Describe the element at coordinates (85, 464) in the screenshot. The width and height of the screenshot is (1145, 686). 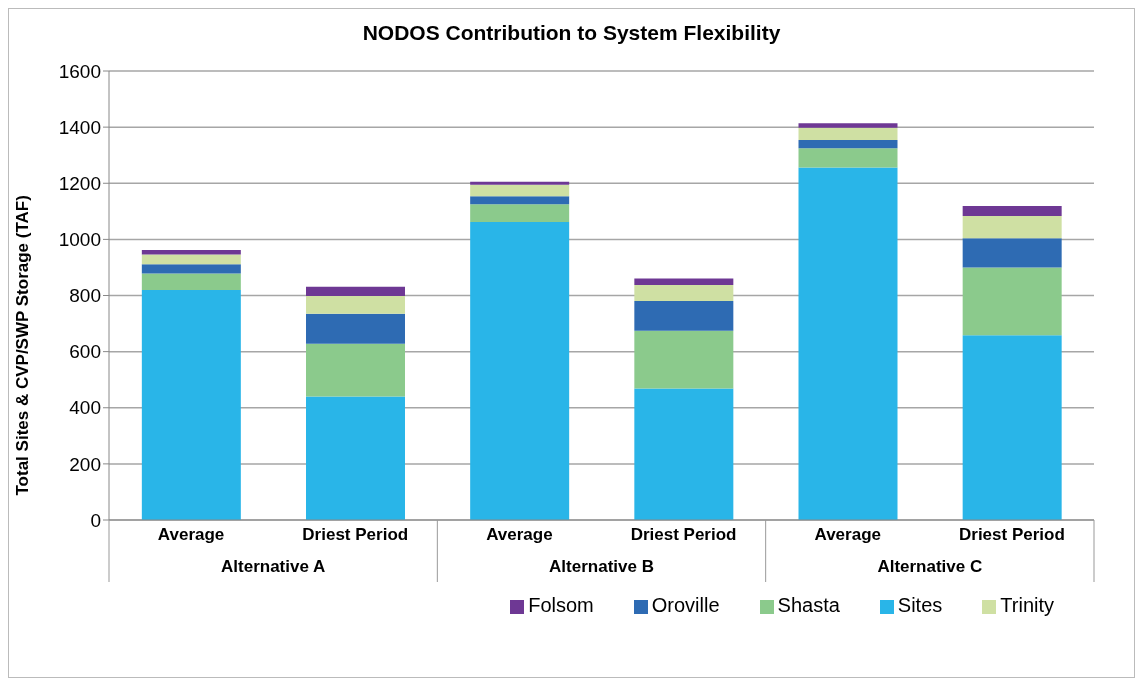
I see `y-tick-label: 200` at that location.